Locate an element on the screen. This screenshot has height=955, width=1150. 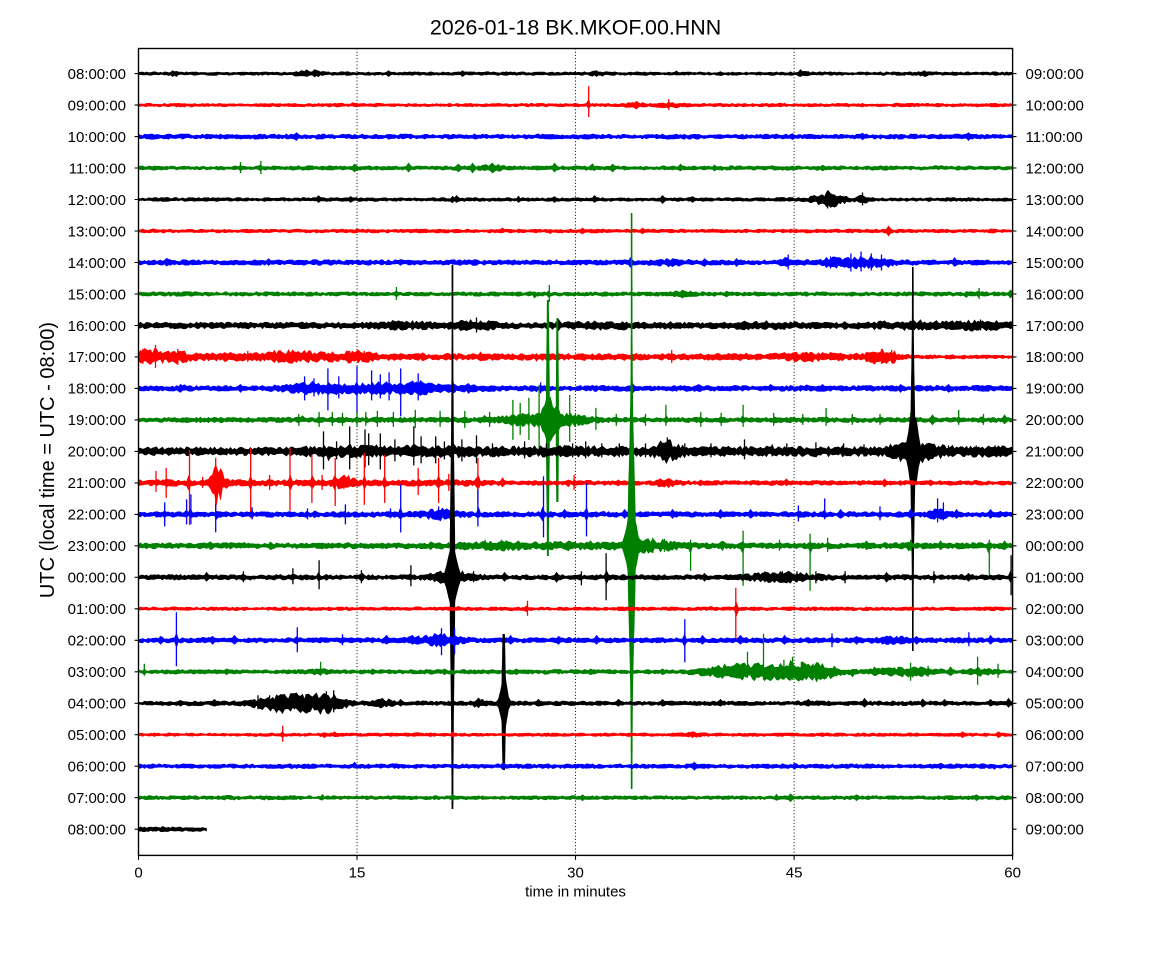
svg-text: 0 is located at coordinates (138, 873).